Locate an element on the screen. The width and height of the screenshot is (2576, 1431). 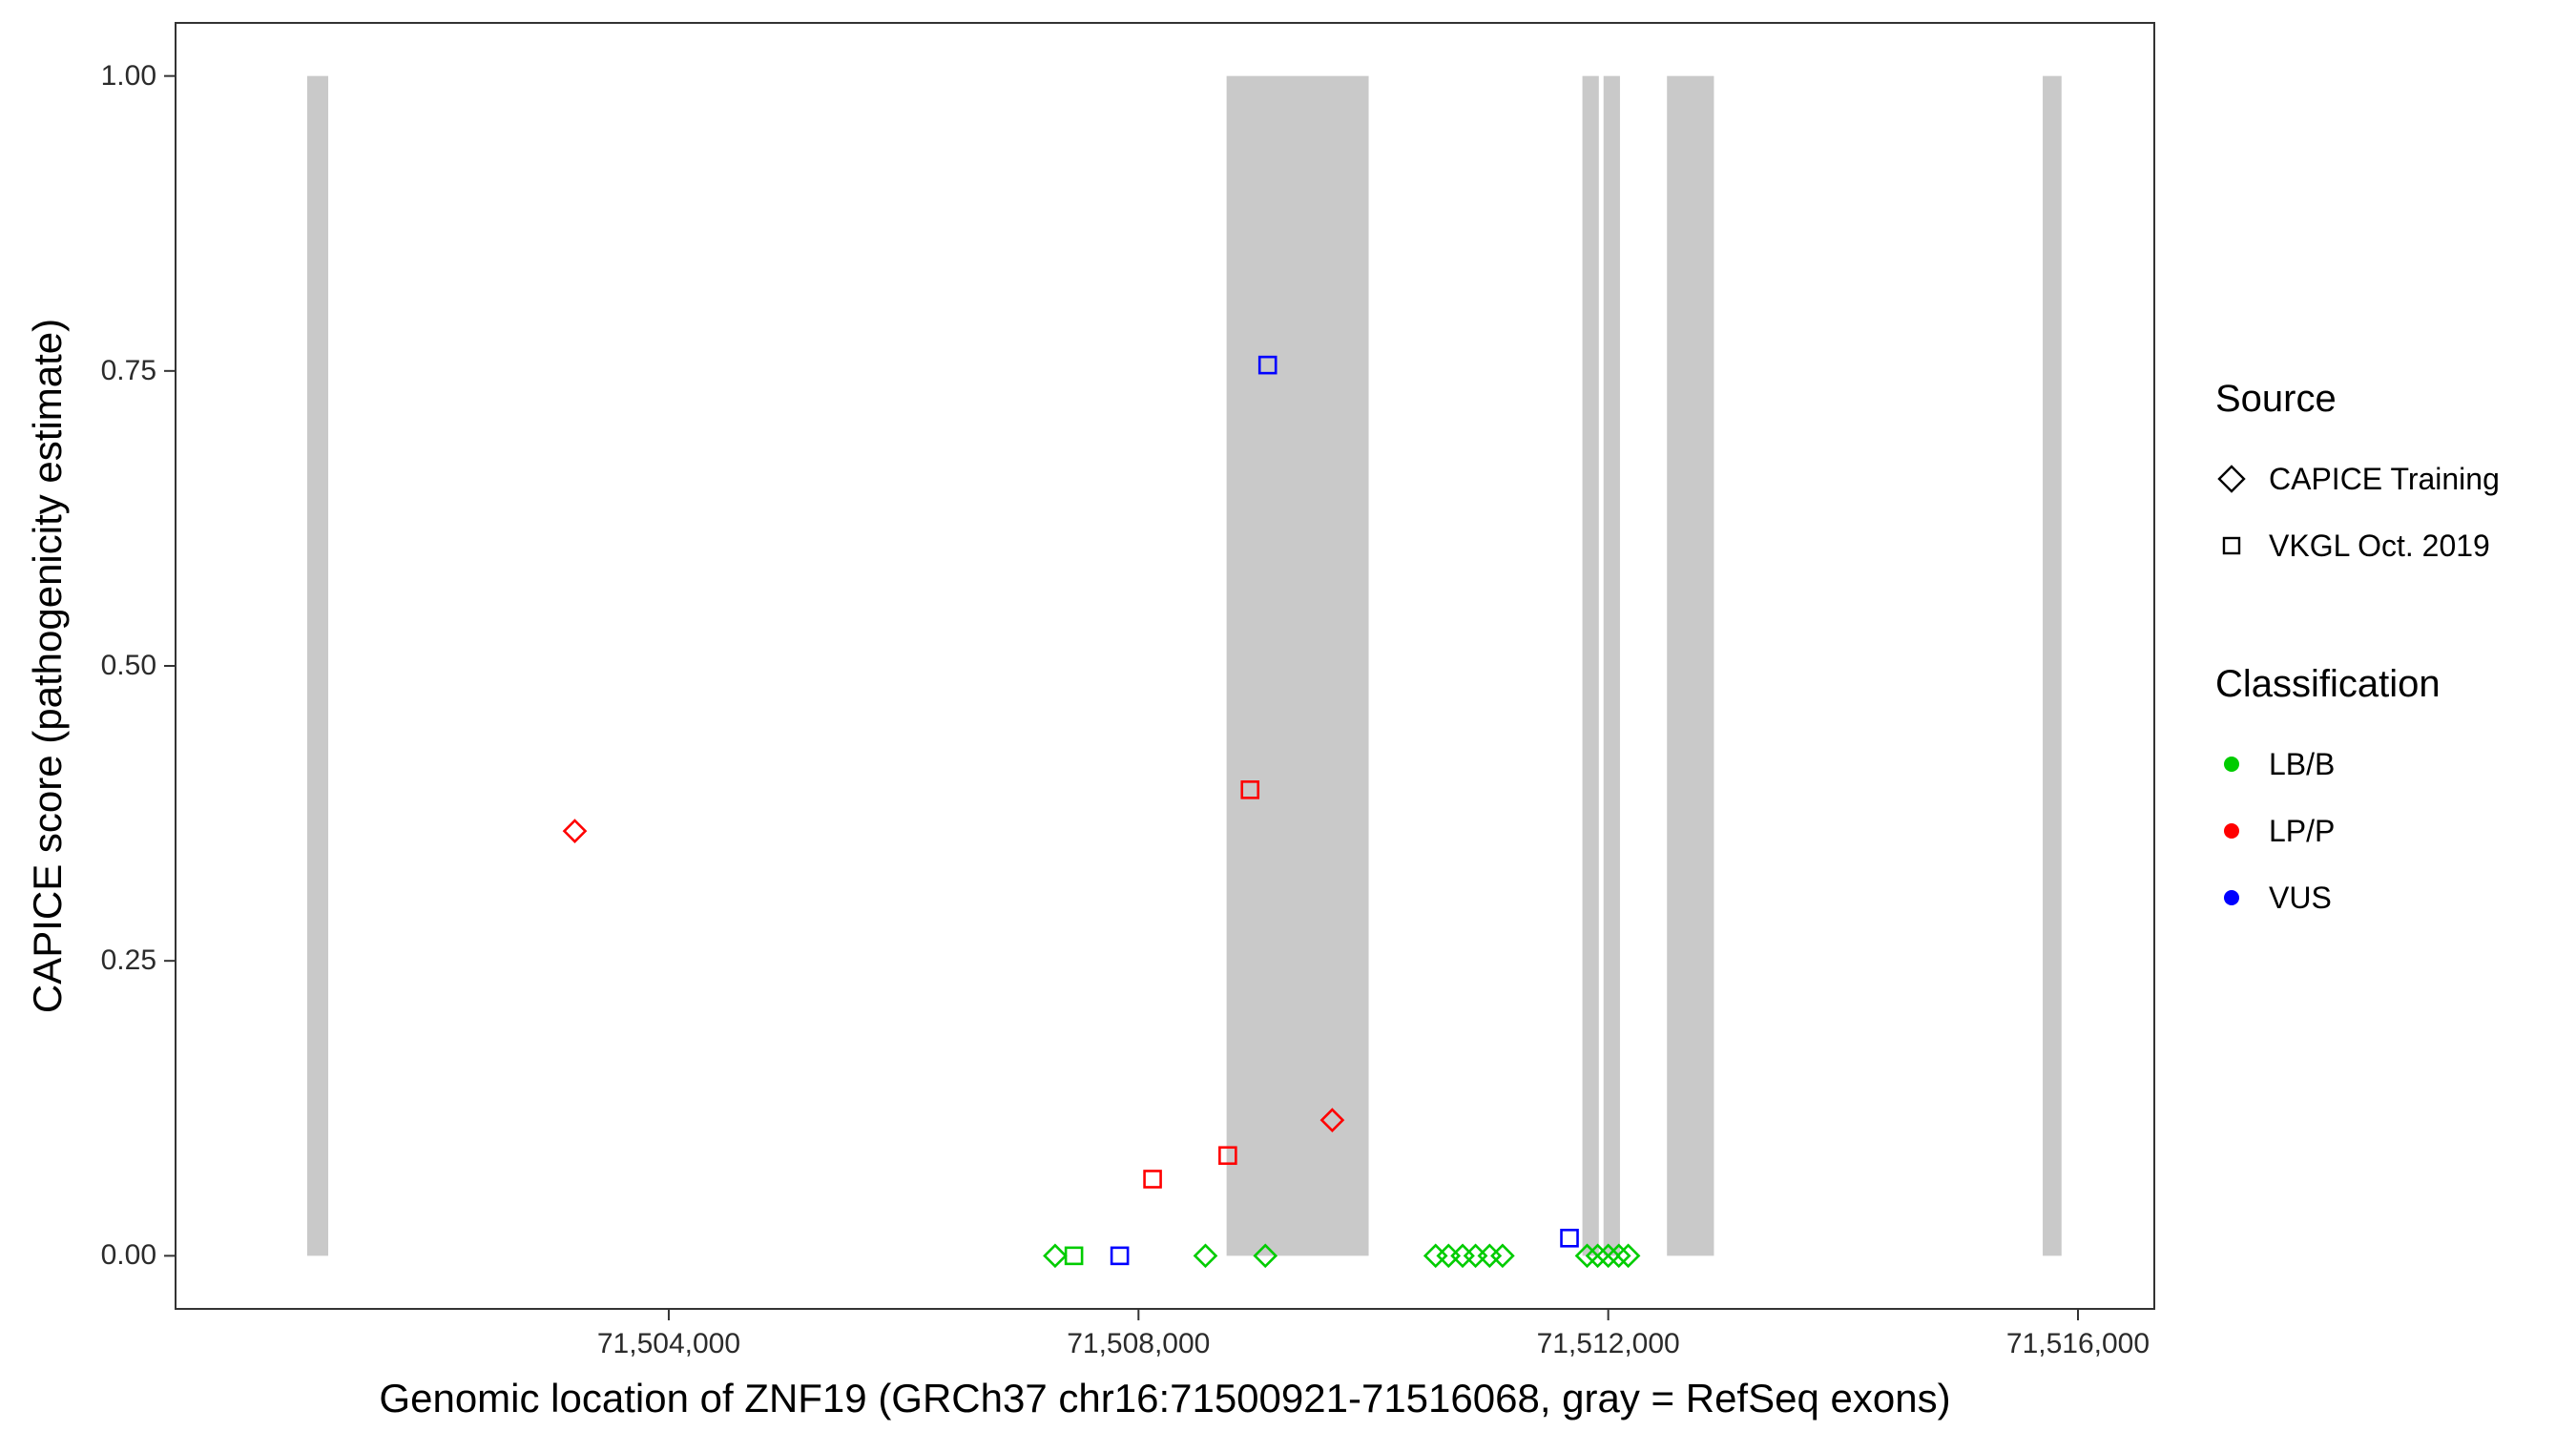
y-tick-label: 0.75 is located at coordinates (128, 370).